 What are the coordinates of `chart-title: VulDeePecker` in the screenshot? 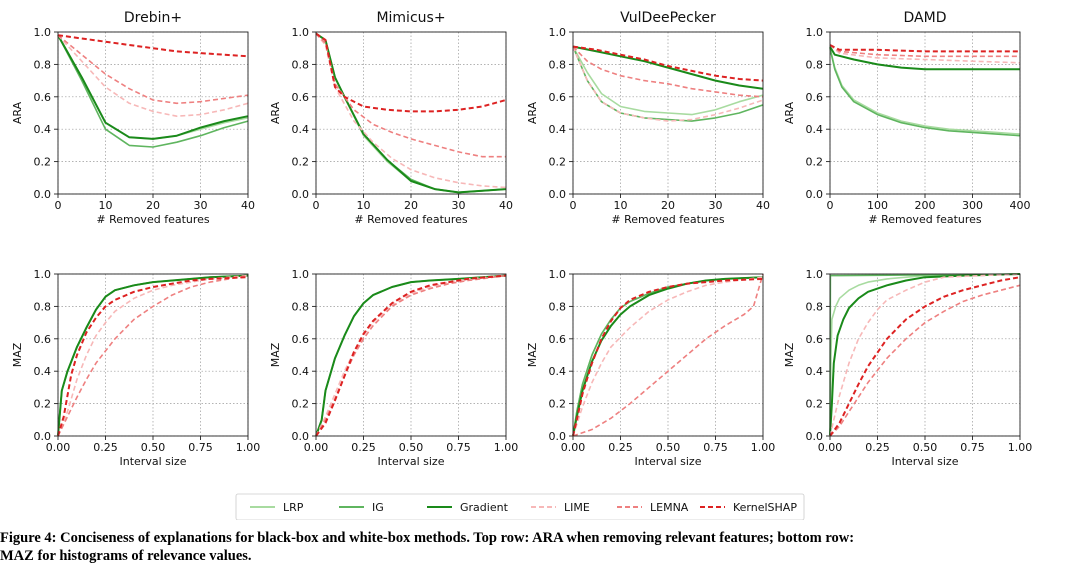 It's located at (668, 18).